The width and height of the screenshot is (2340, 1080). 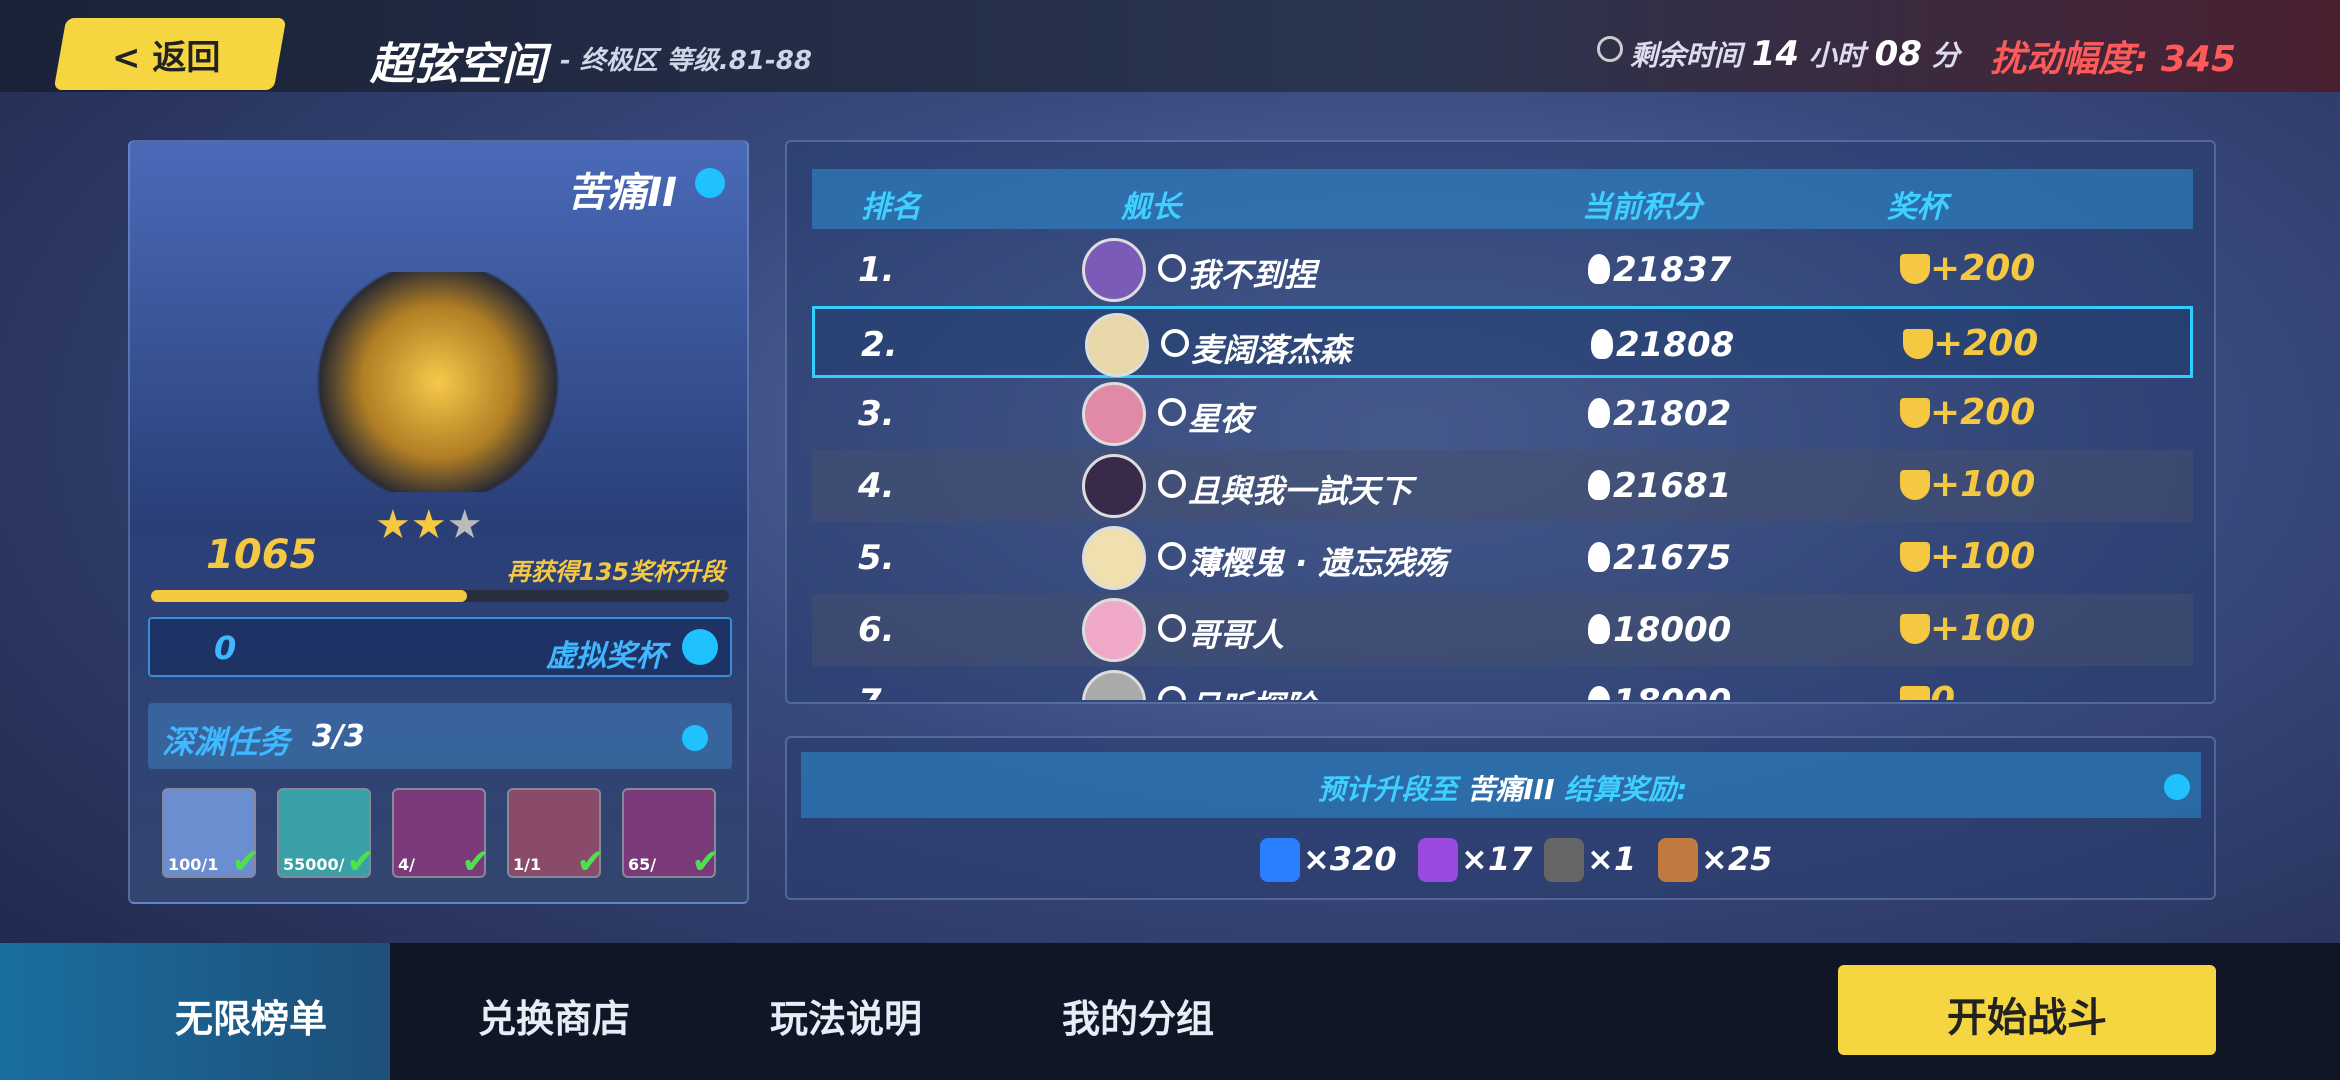 What do you see at coordinates (440, 736) in the screenshot?
I see `mission-box: 深渊任务 3/3` at bounding box center [440, 736].